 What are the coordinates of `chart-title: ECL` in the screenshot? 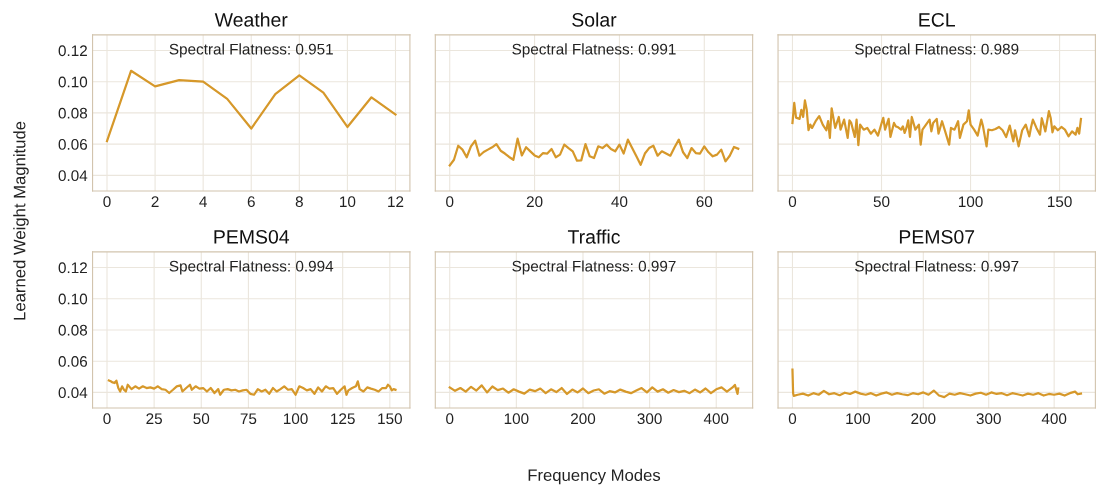 It's located at (937, 19).